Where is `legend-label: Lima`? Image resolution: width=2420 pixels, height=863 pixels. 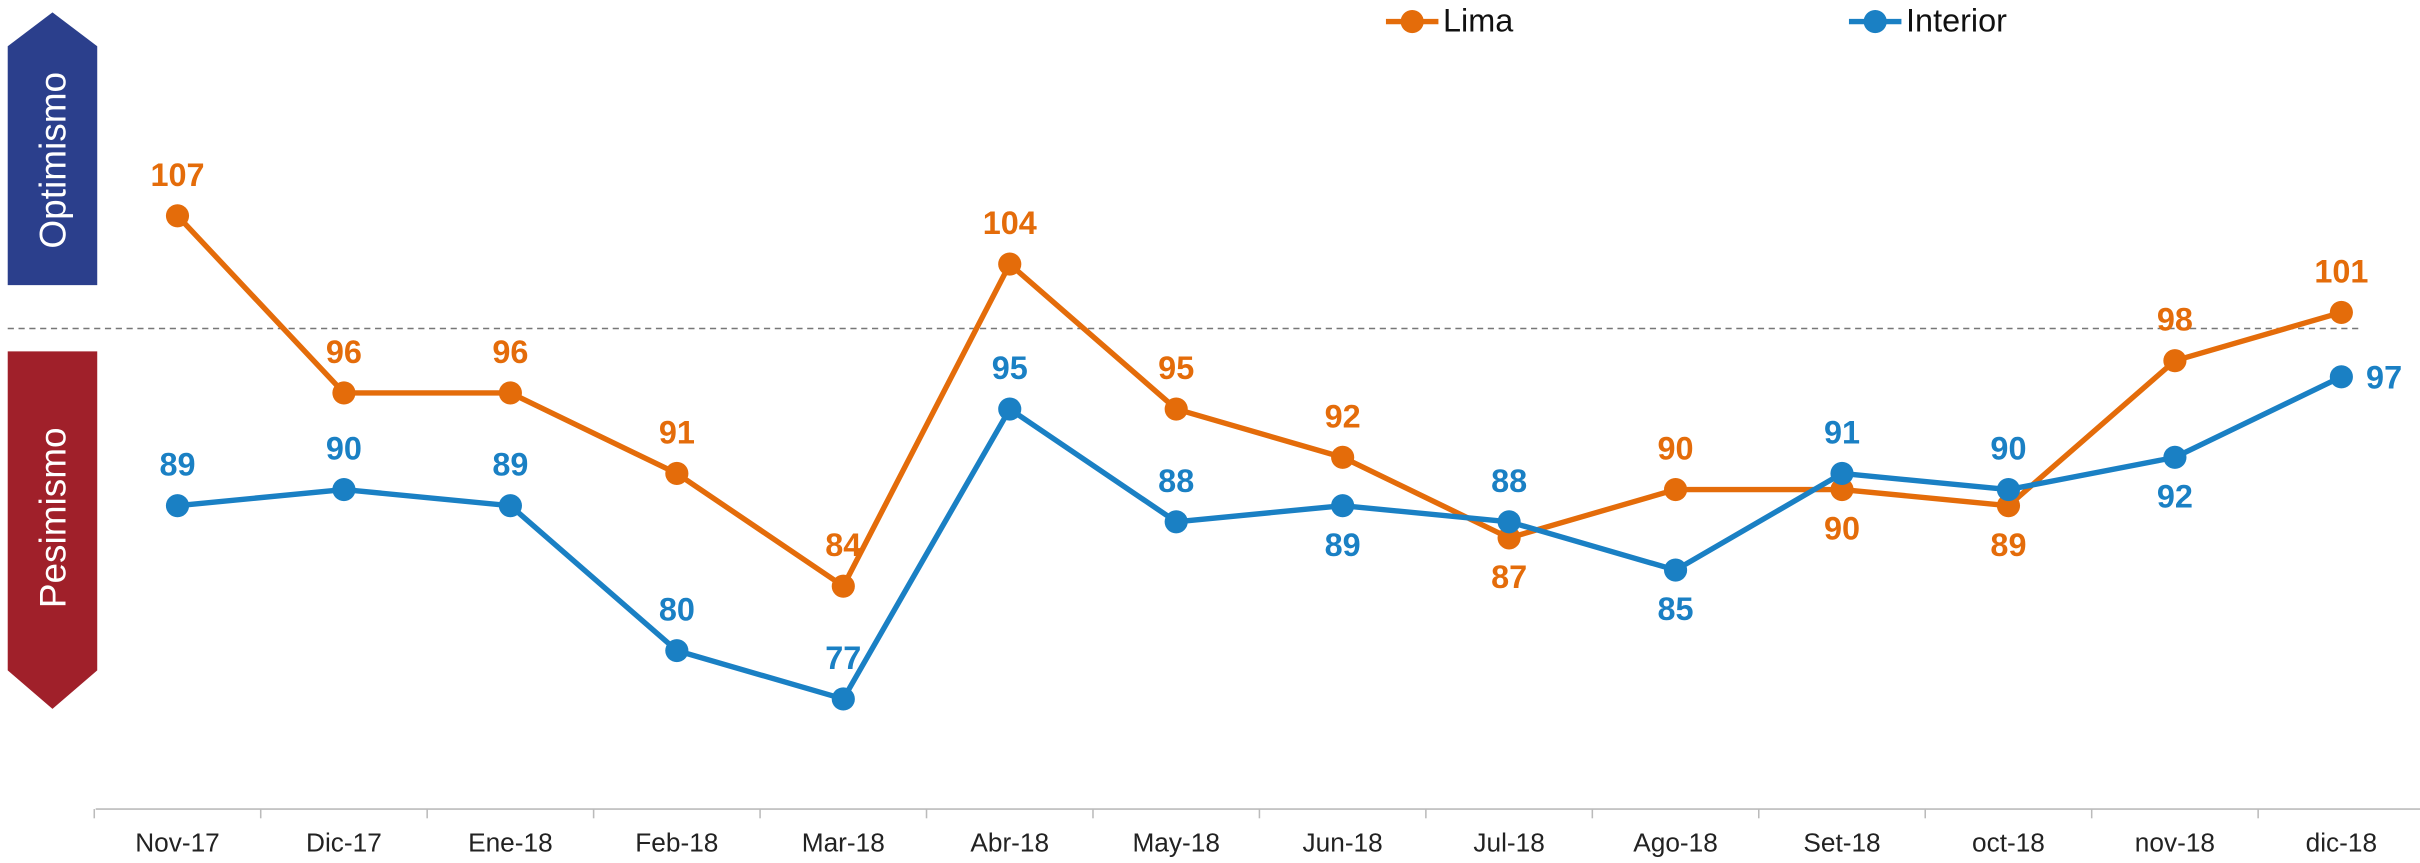
legend-label: Lima is located at coordinates (1478, 21).